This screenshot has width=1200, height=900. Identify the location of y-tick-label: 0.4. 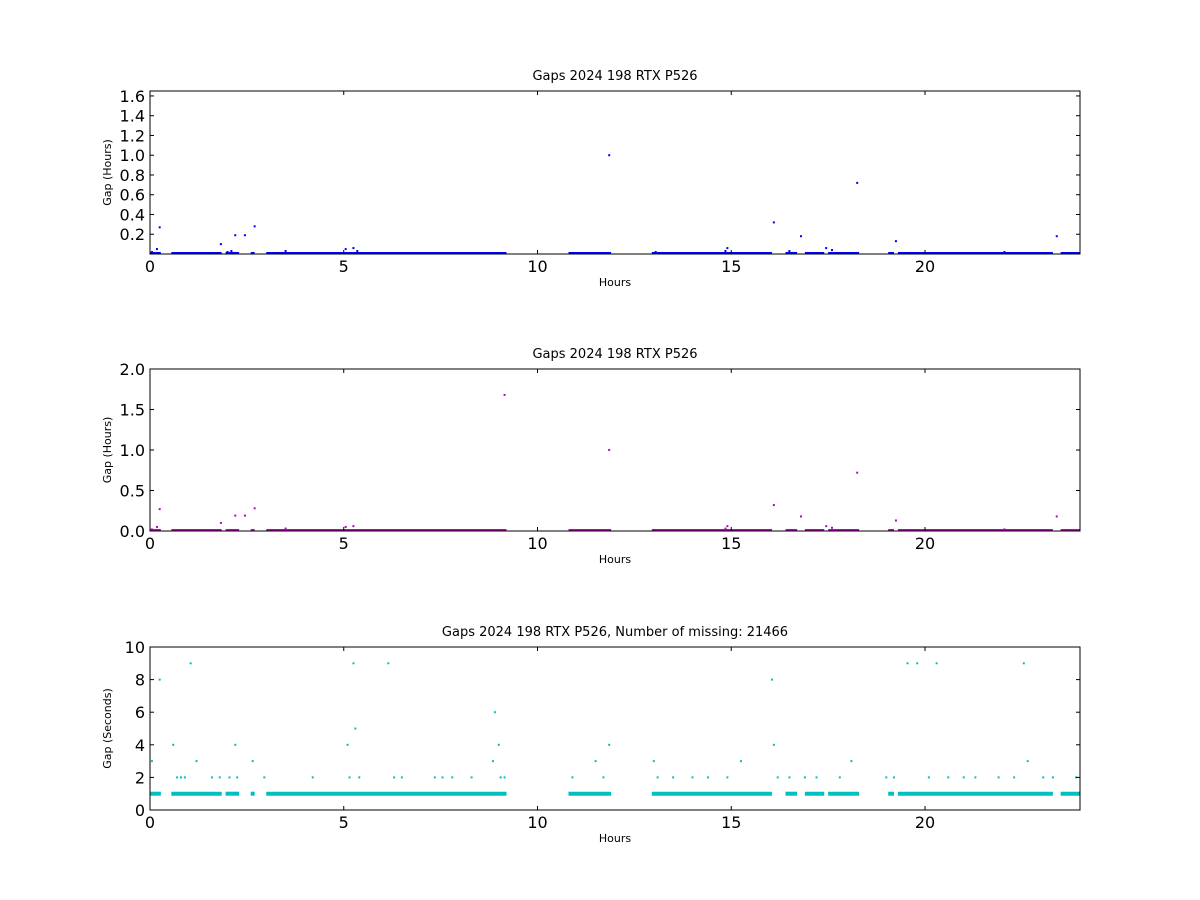
(132, 214).